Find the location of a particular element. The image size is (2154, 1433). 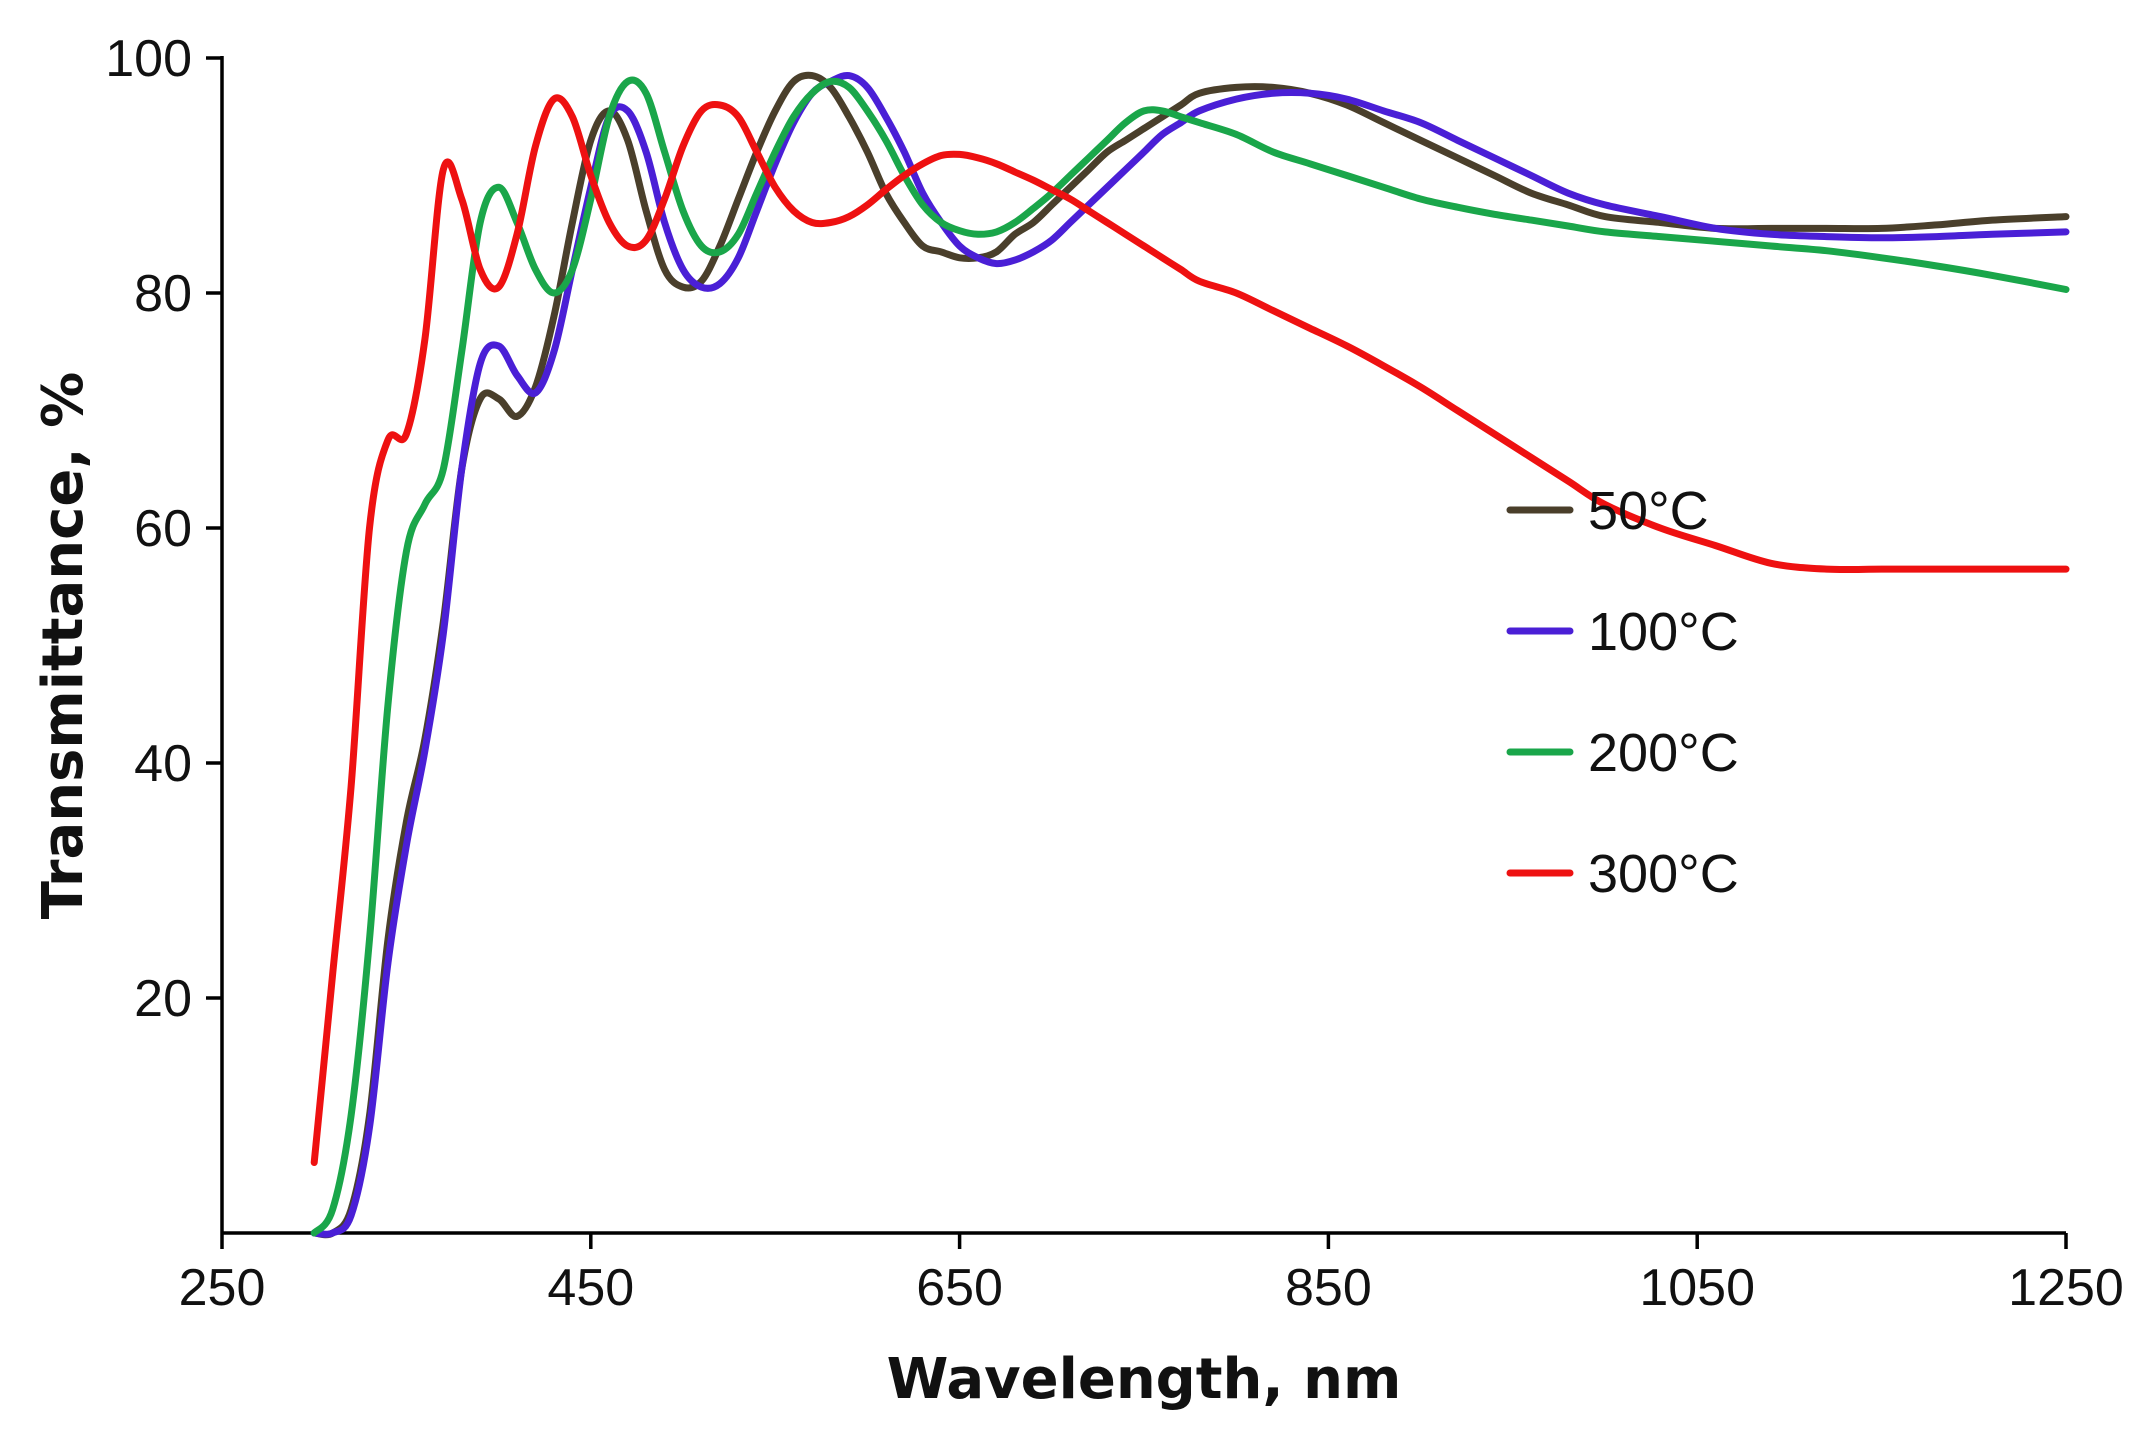

x-tick-label: 250 is located at coordinates (222, 1288).